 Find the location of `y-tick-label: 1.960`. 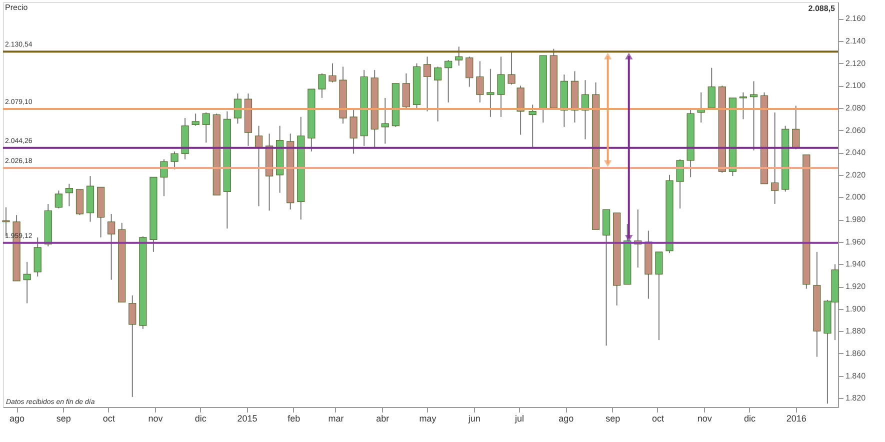

y-tick-label: 1.960 is located at coordinates (856, 241).